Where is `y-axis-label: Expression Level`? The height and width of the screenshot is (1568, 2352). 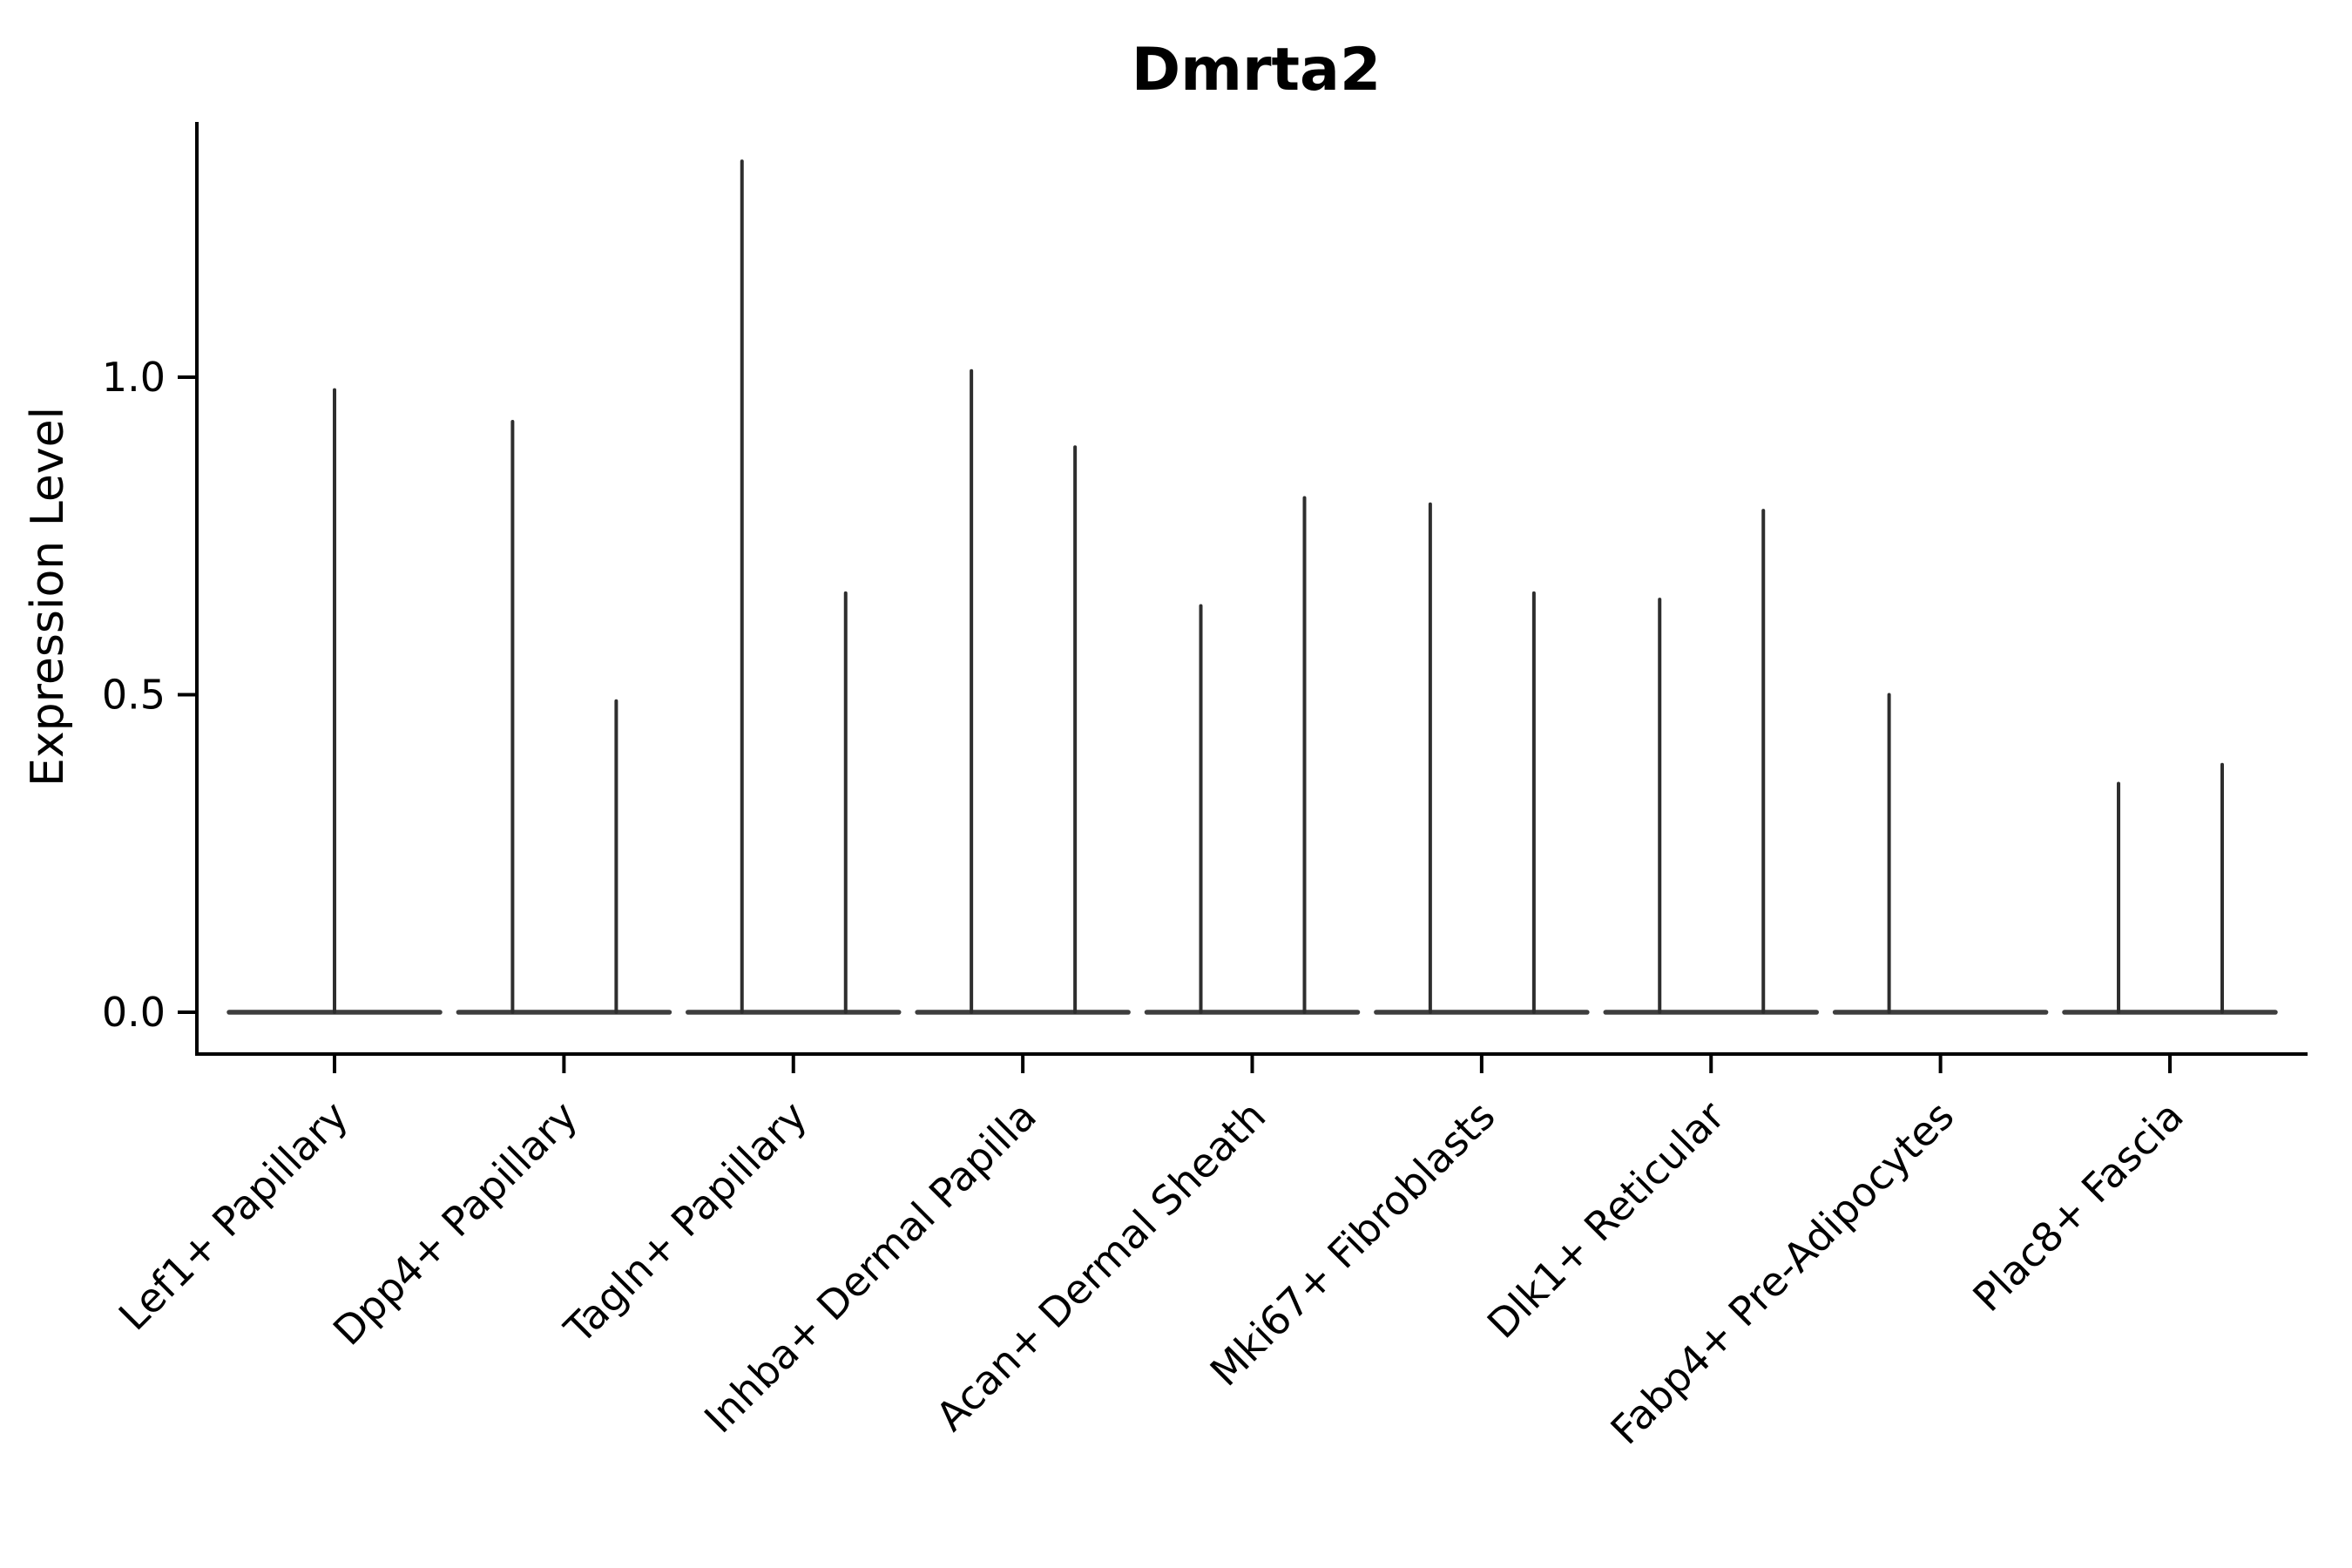
y-axis-label: Expression Level is located at coordinates (48, 597).